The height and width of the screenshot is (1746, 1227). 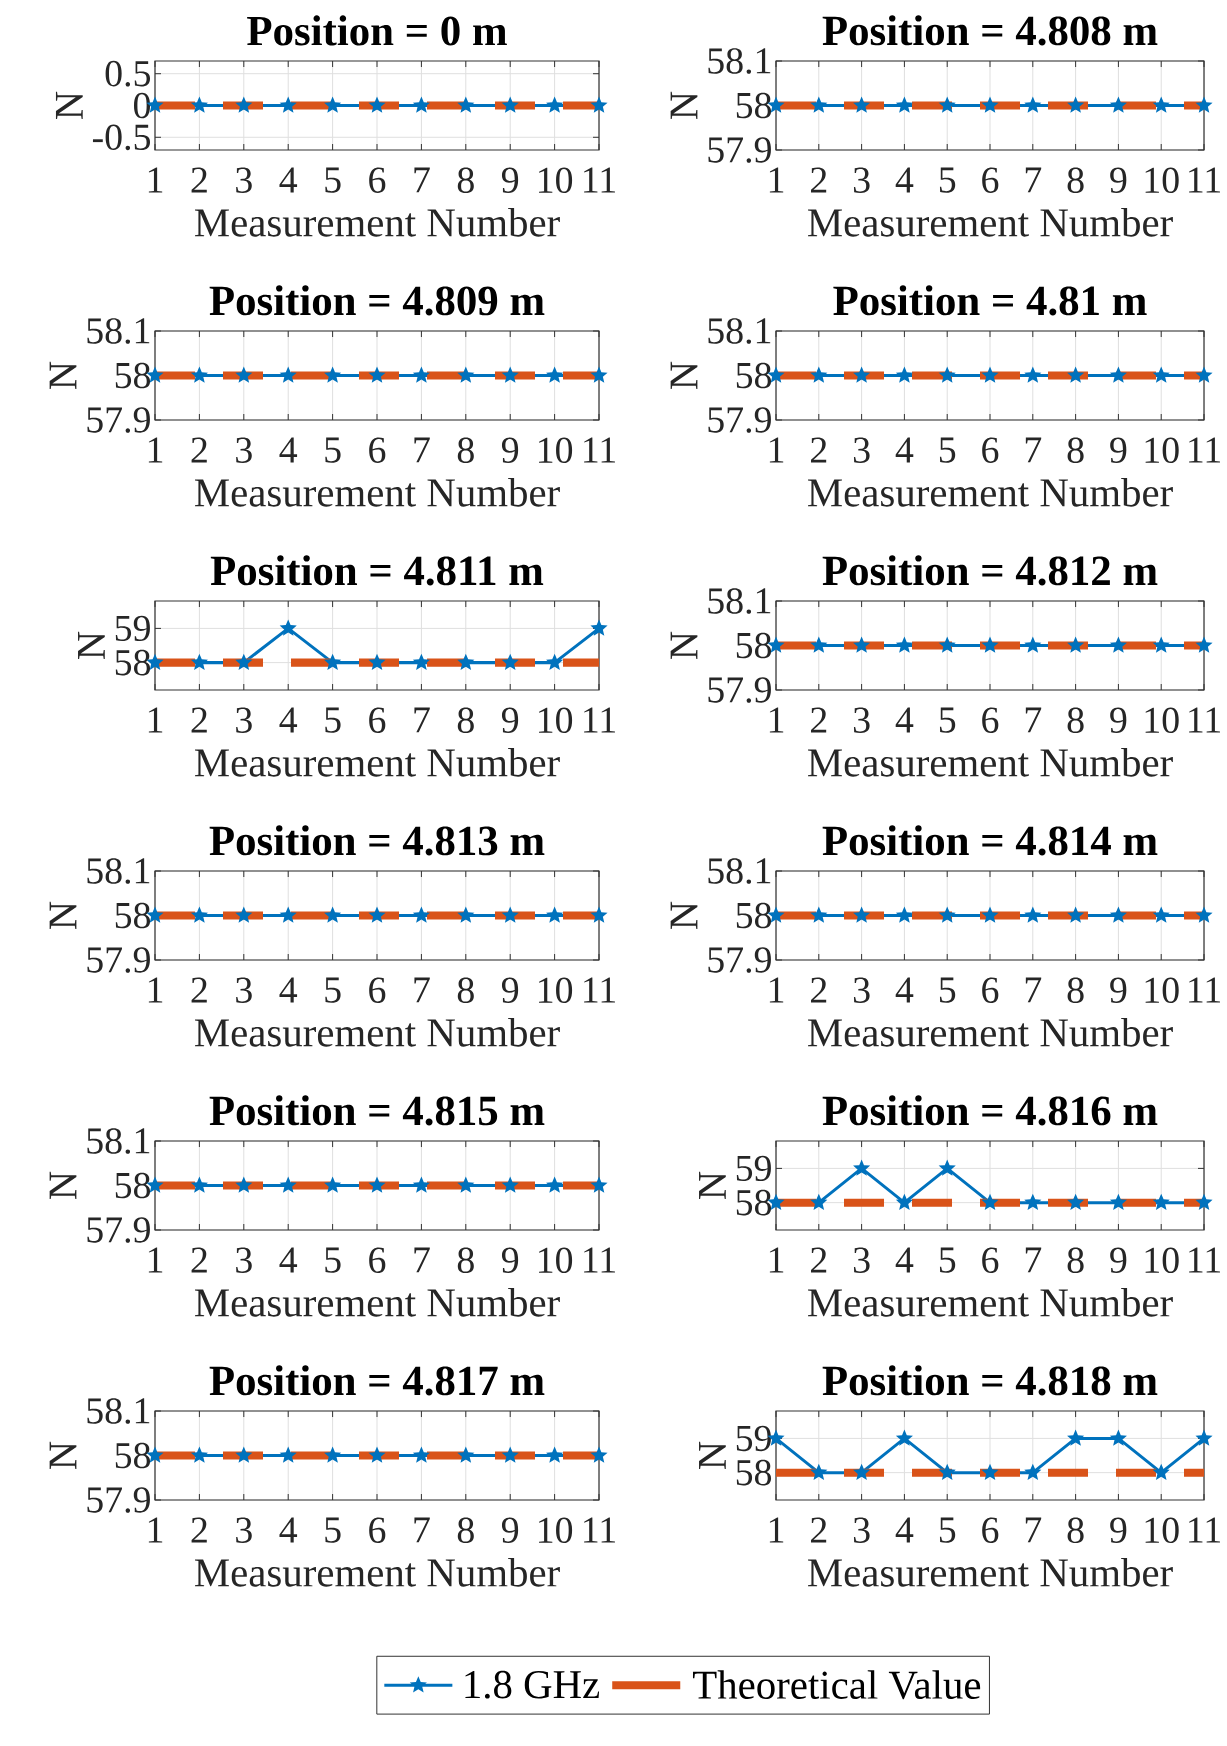 I want to click on chart-title: Position = 4.809 m, so click(x=377, y=300).